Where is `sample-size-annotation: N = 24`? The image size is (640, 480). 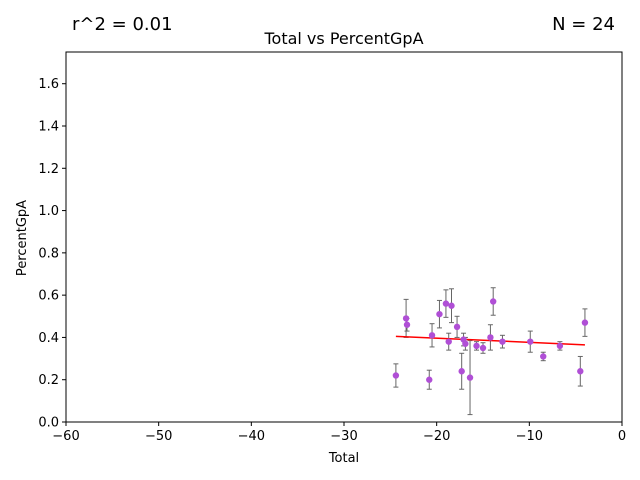
sample-size-annotation: N = 24 is located at coordinates (583, 24).